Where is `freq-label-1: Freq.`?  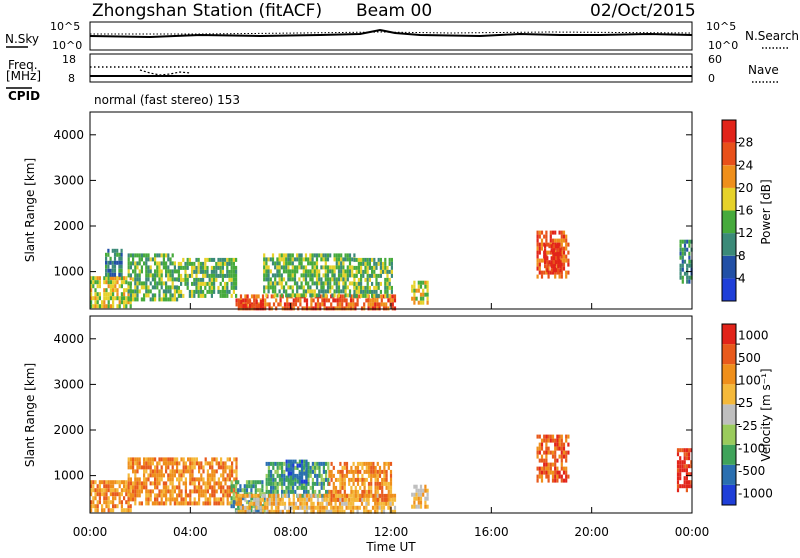
freq-label-1: Freq. is located at coordinates (23, 65).